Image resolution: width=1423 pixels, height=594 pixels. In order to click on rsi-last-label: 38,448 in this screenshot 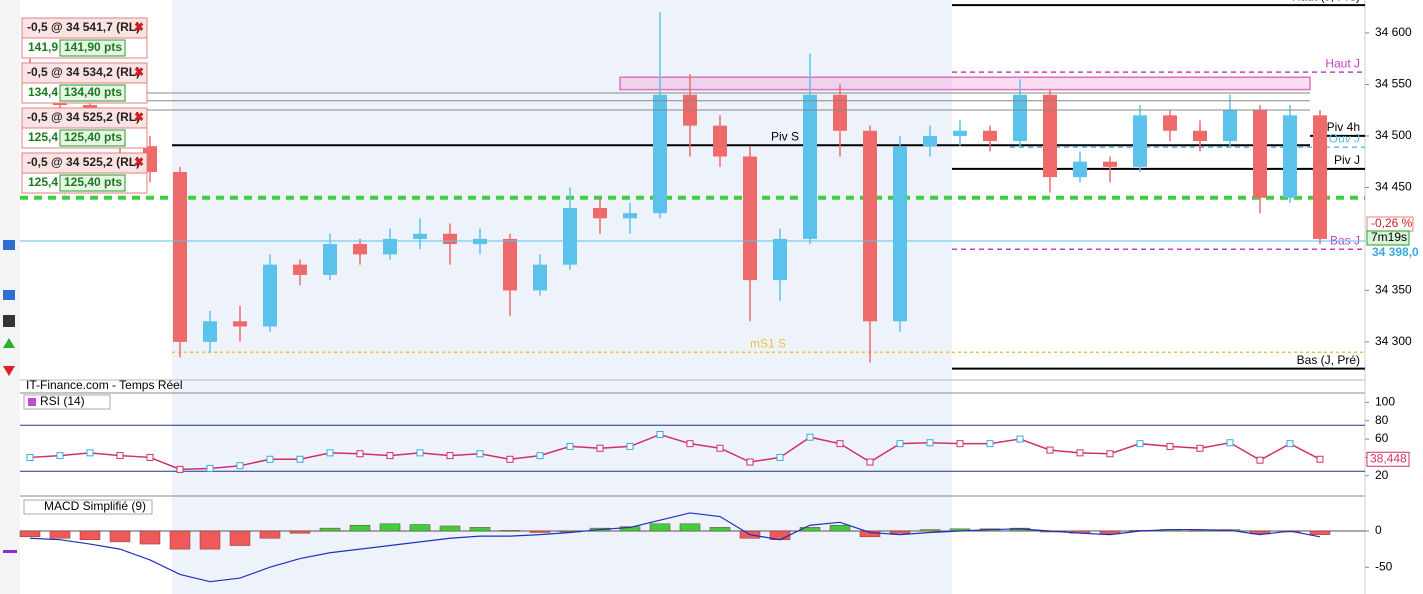, I will do `click(1388, 458)`.